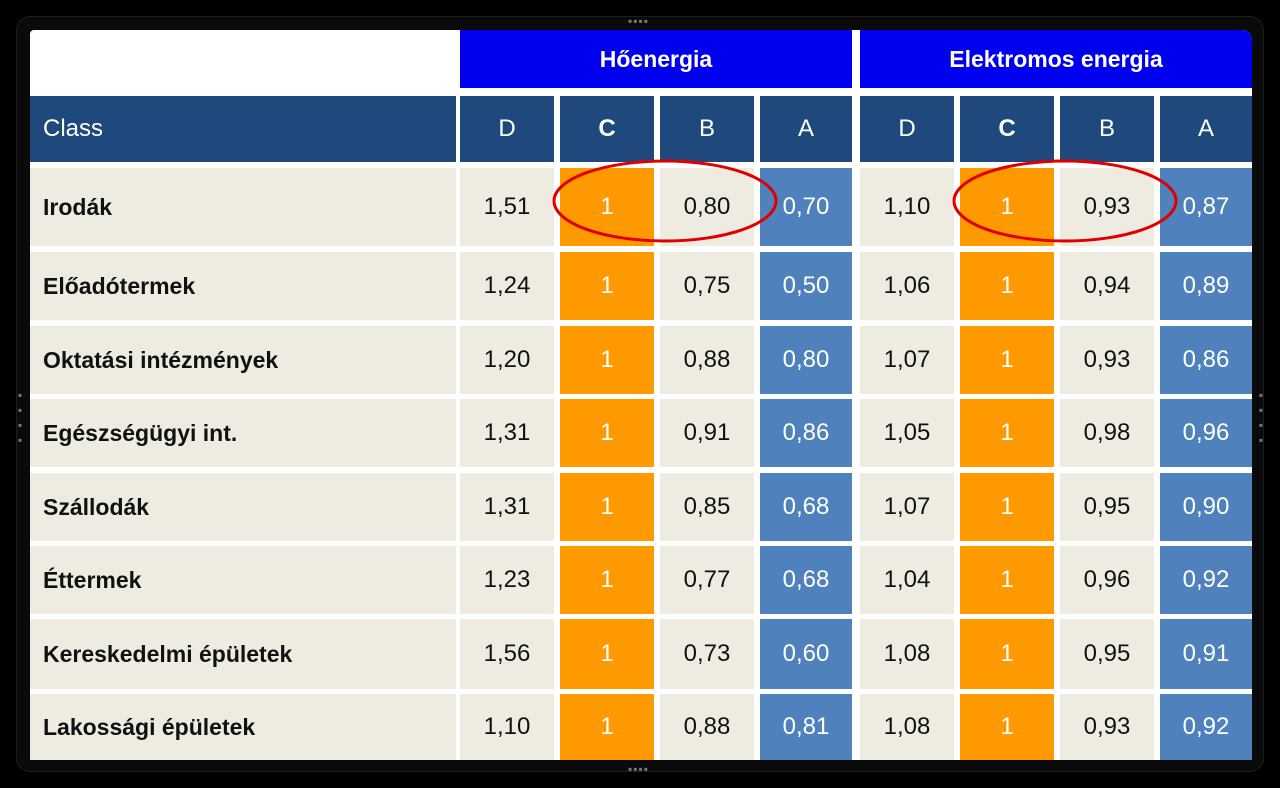  I want to click on value-cell-b: 0,94, so click(1107, 286).